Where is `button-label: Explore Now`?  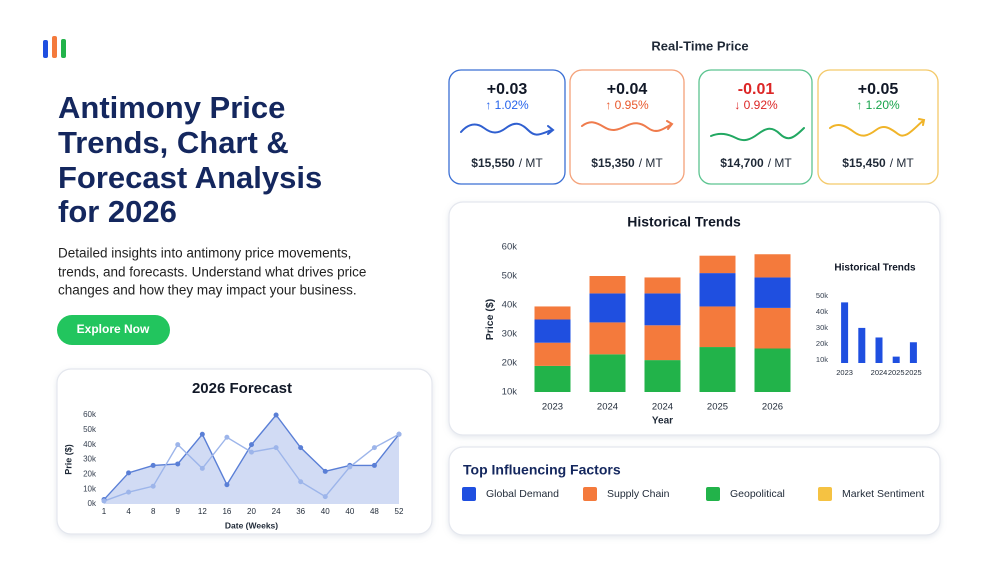
button-label: Explore Now is located at coordinates (113, 329).